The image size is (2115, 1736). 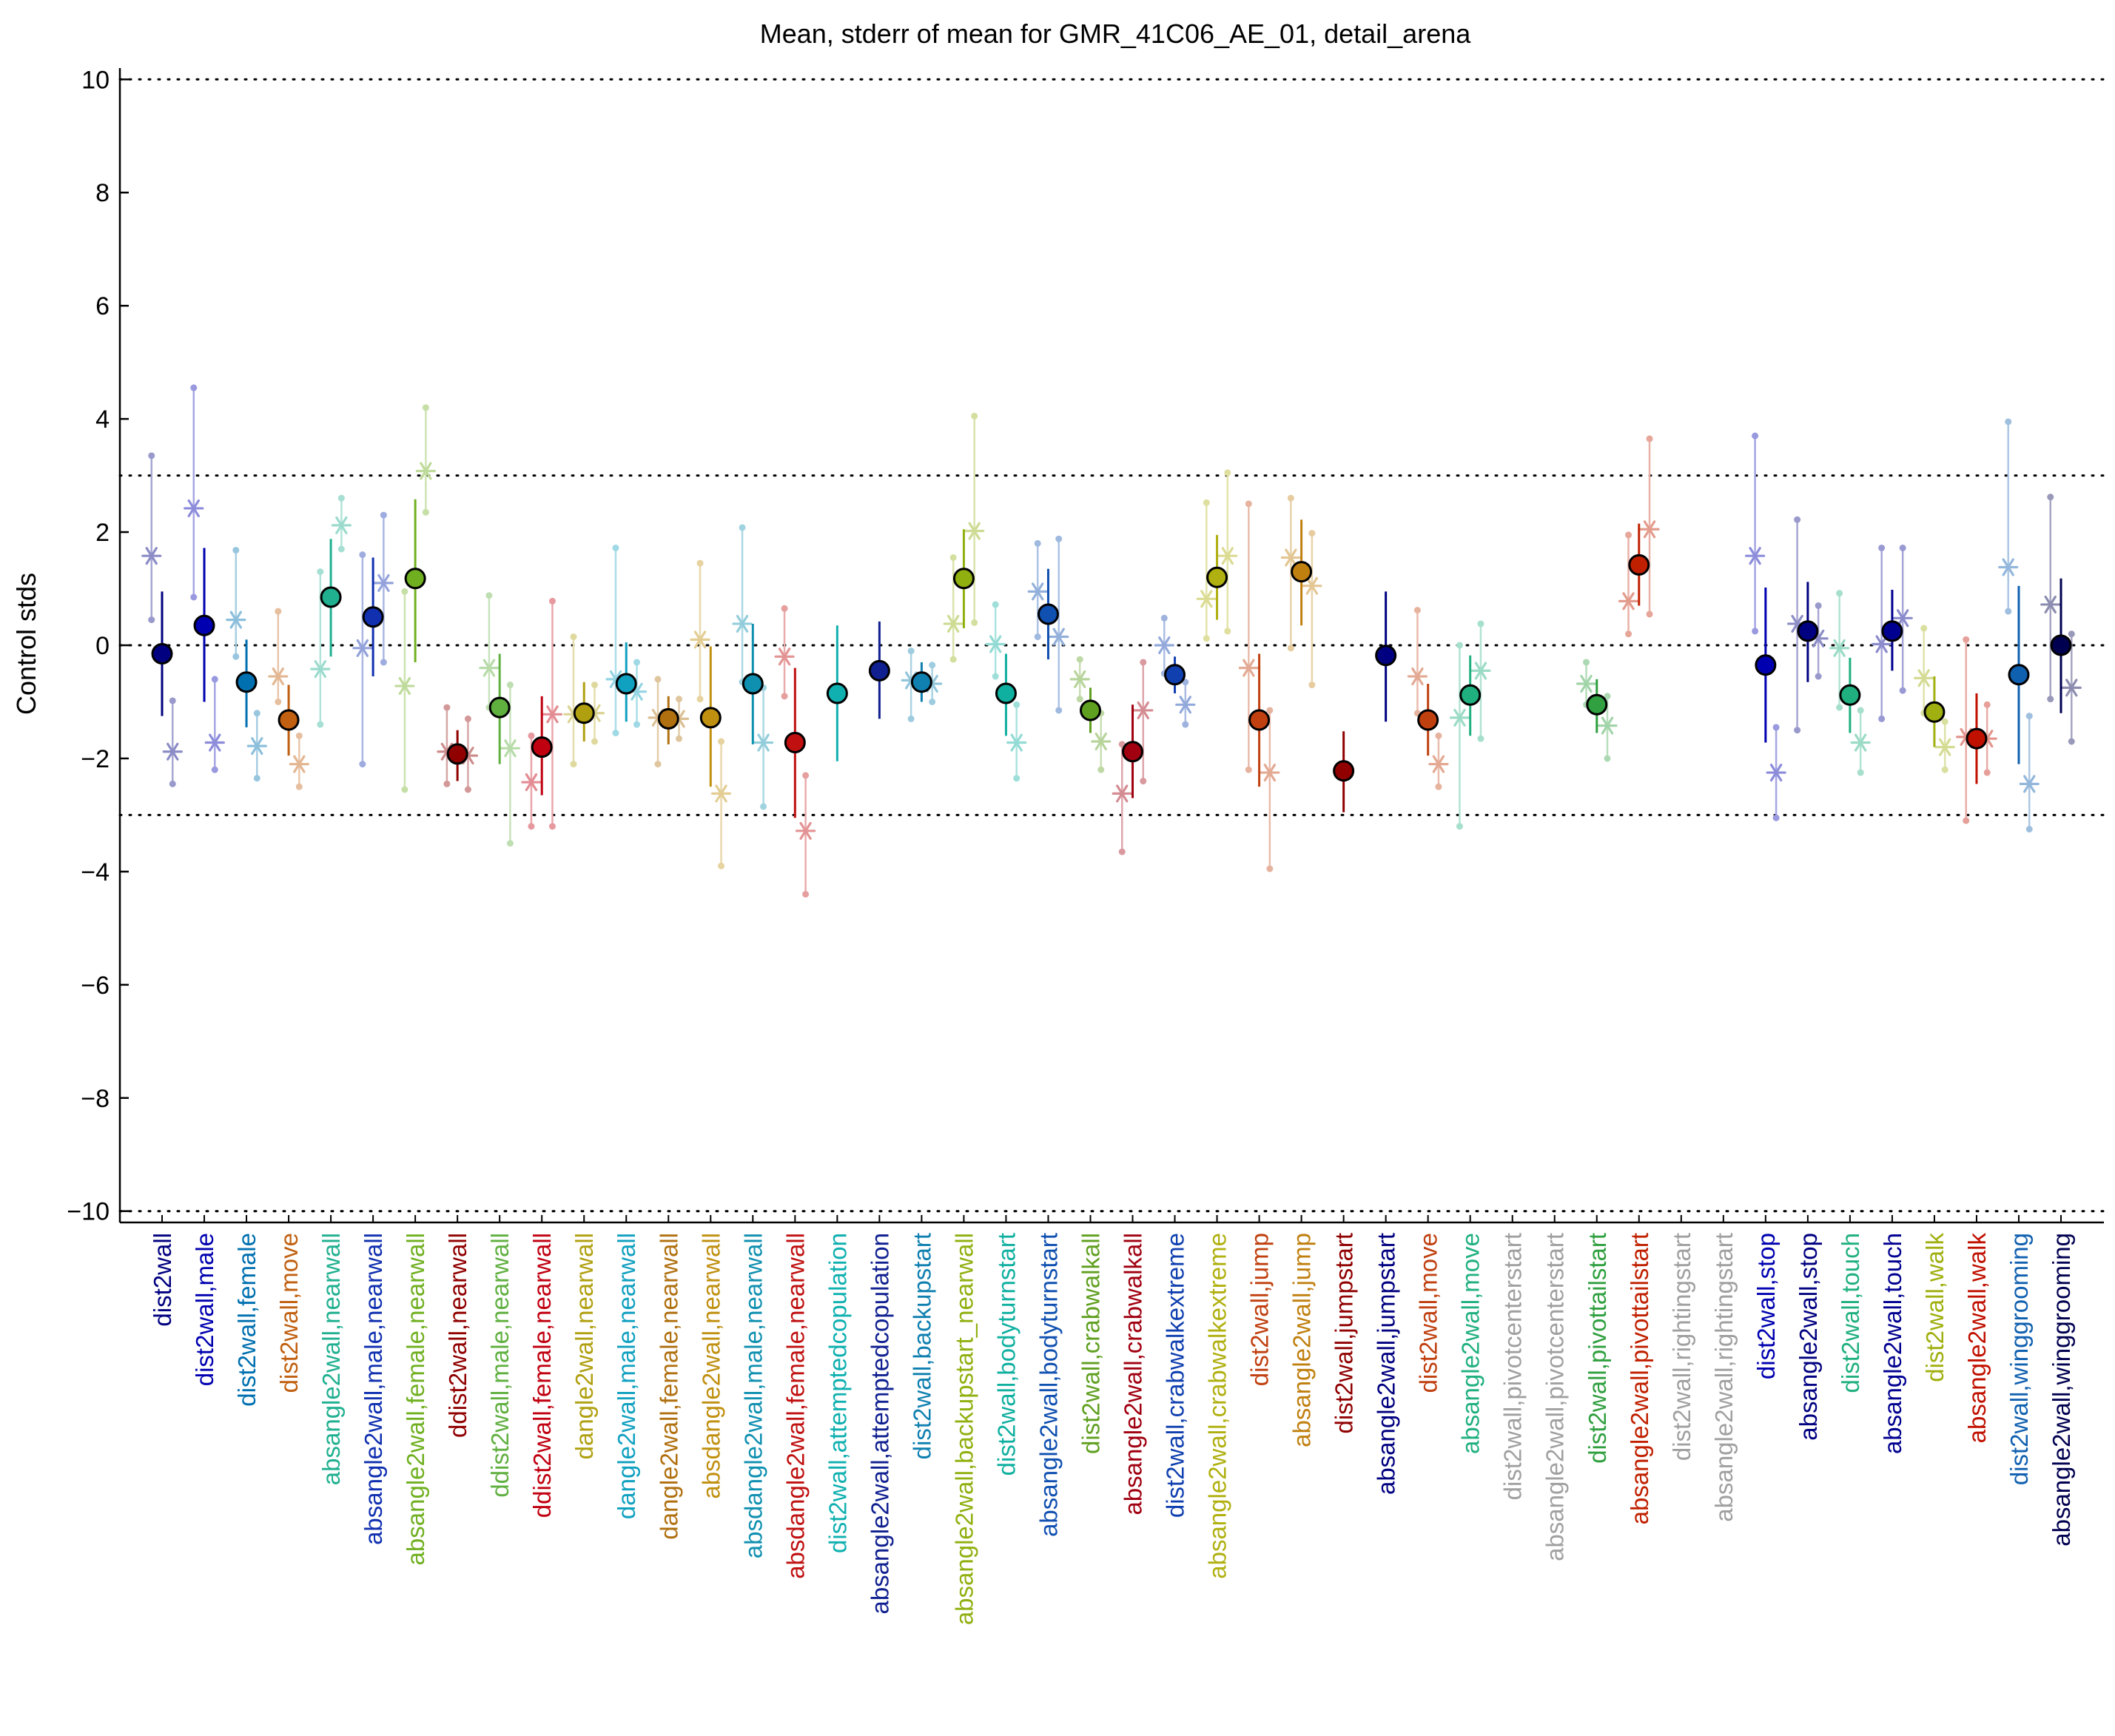 I want to click on category-label: ddist2wall,nearwall, so click(x=457, y=1335).